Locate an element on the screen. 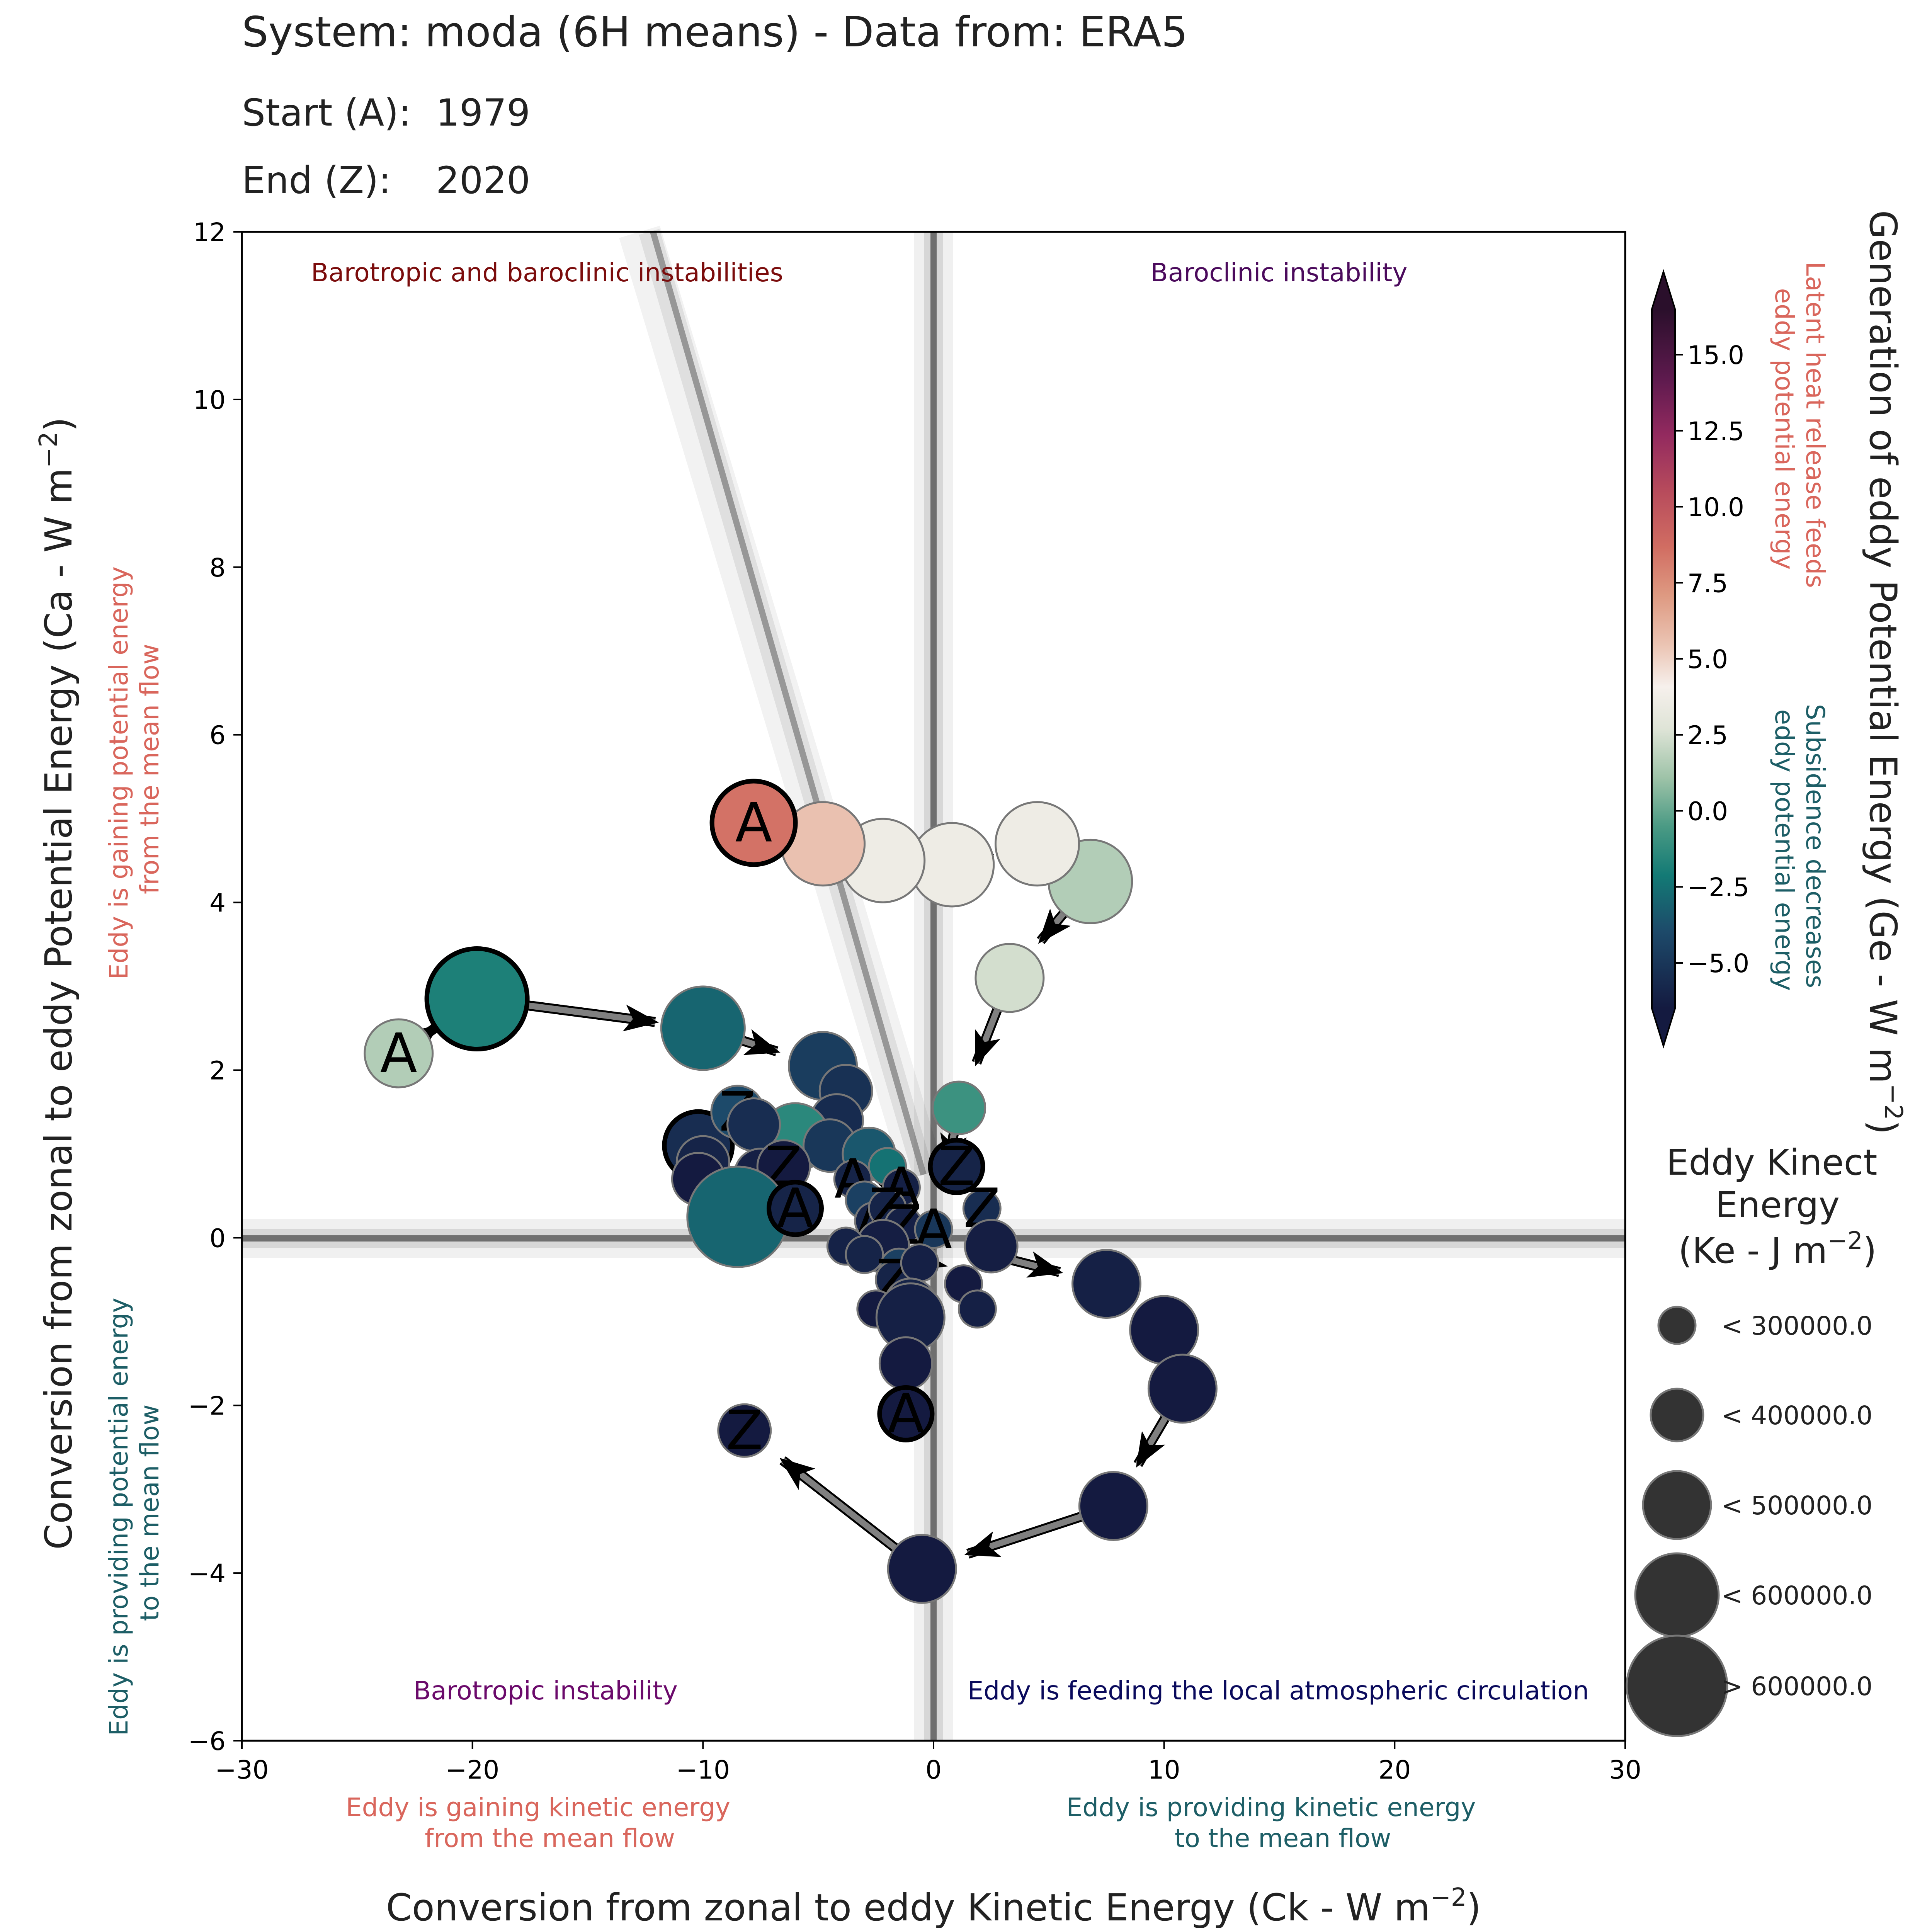 This screenshot has width=1932, height=1932. colorbar: 15.0 12.5 10.0 7.5 5.0 2.5 0.0 −2.5 −5.0 is located at coordinates (1700, 659).